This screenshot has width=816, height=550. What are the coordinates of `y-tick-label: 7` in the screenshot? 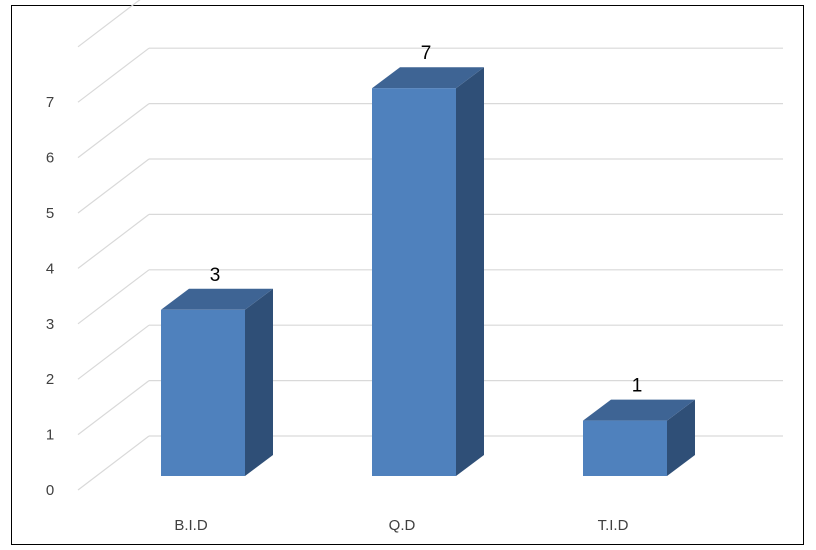 It's located at (50, 102).